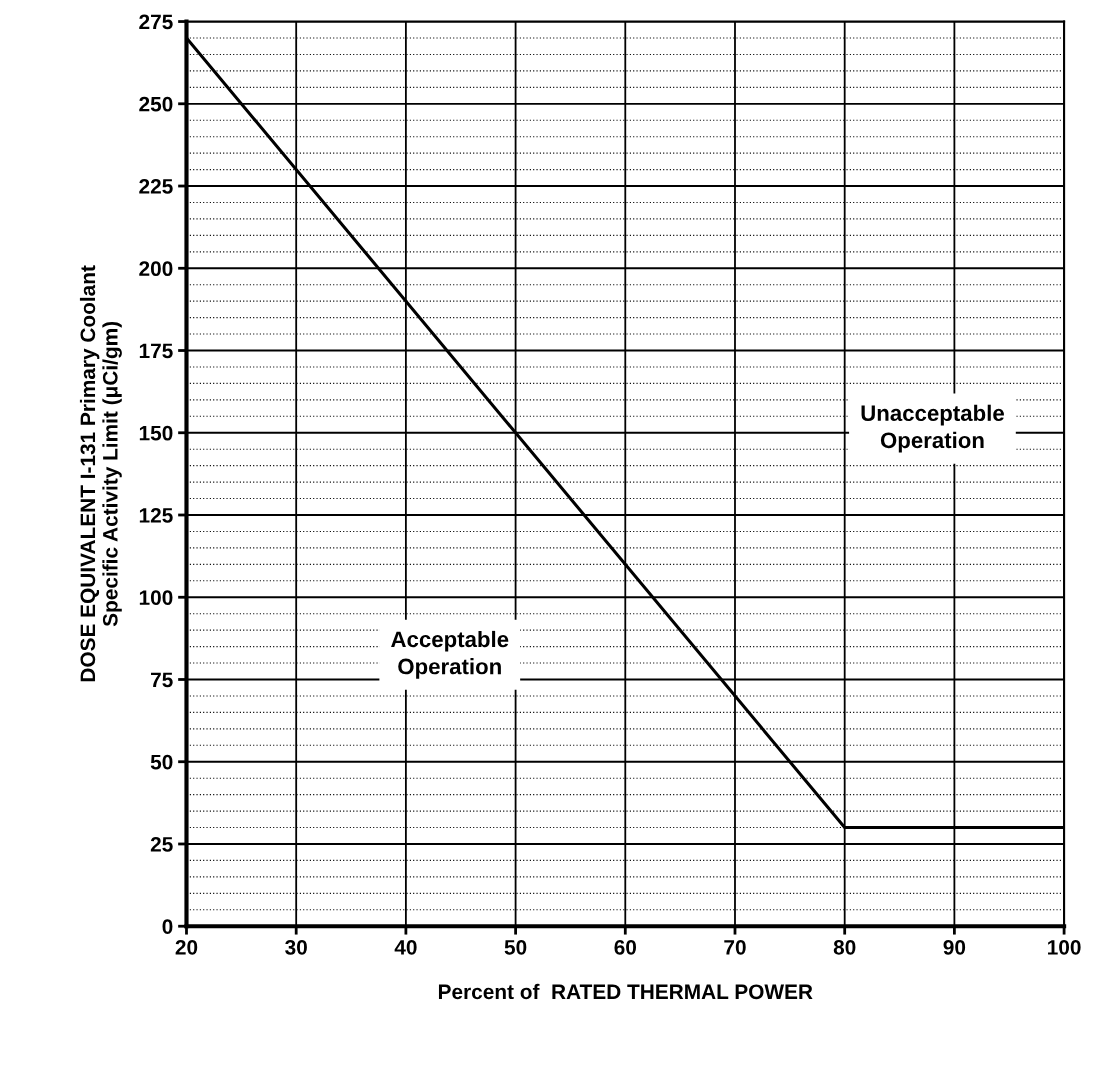 Image resolution: width=1097 pixels, height=1077 pixels. Describe the element at coordinates (515, 947) in the screenshot. I see `x-tick-label: 50` at that location.